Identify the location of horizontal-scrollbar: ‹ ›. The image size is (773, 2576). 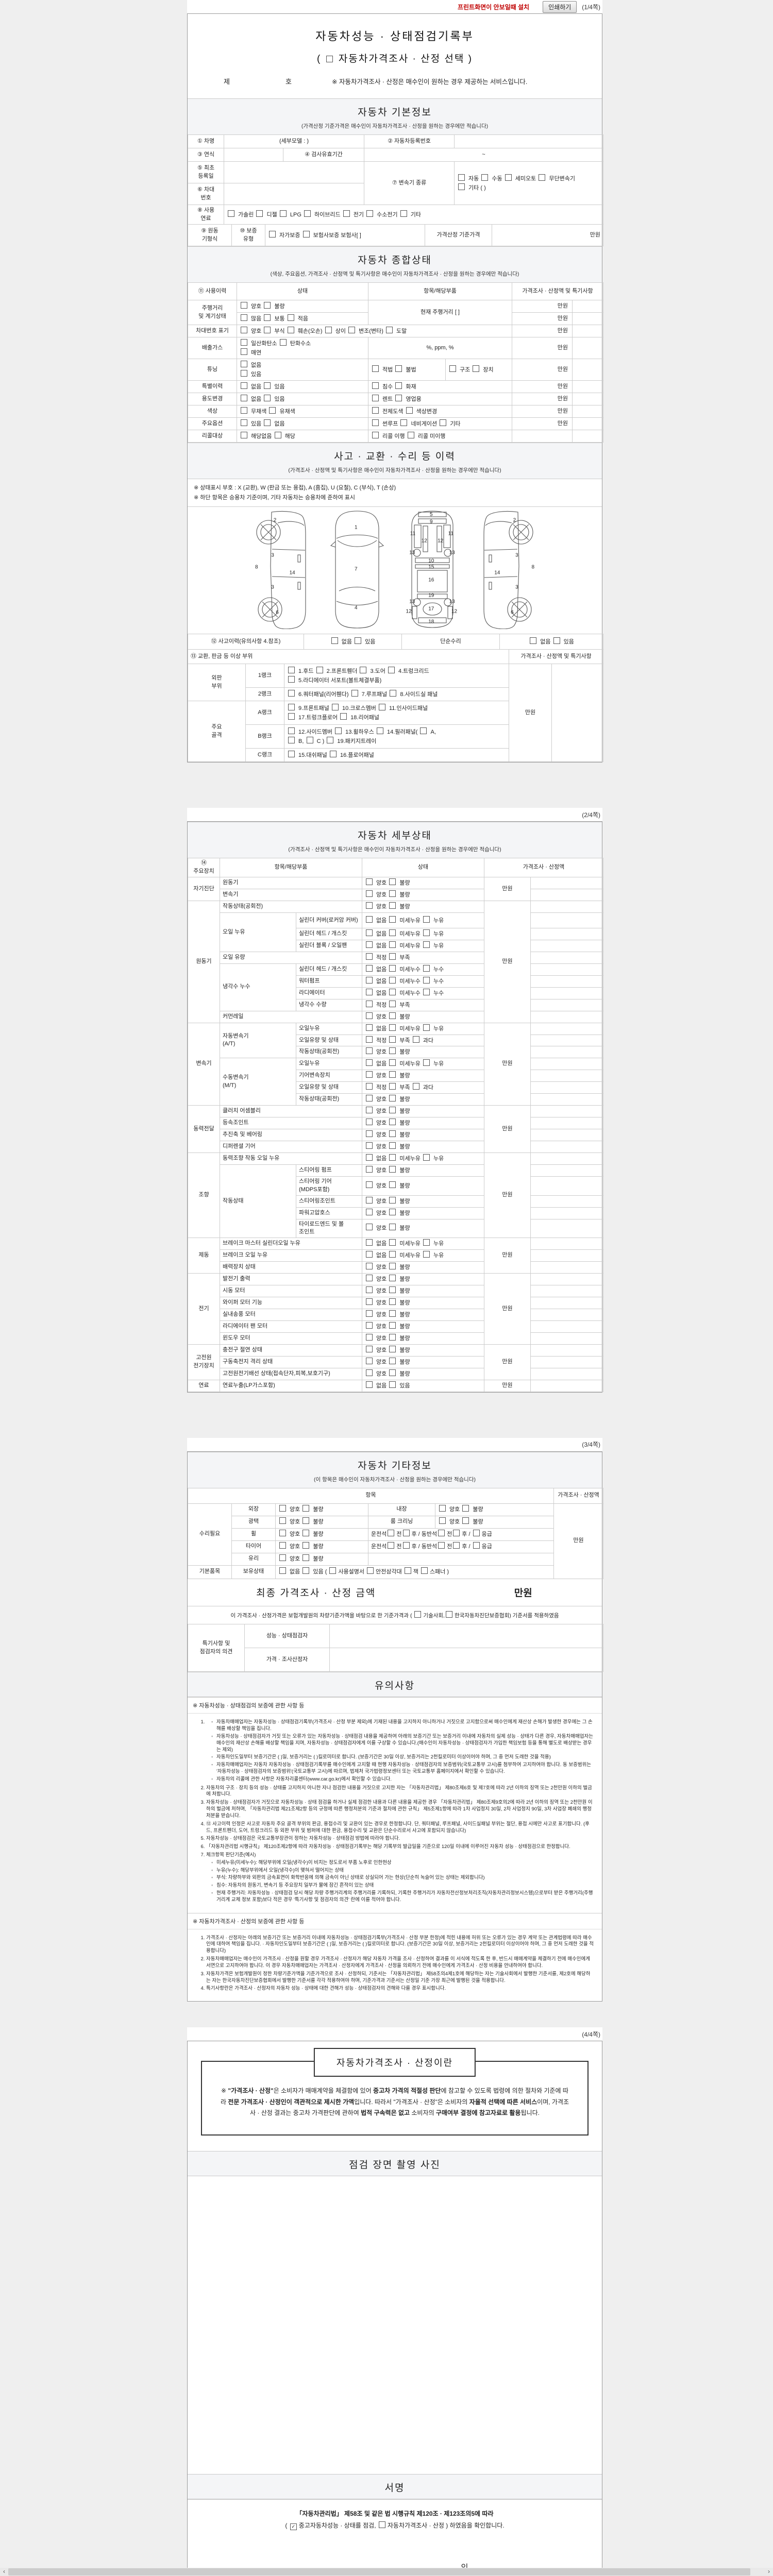
(386, 2572).